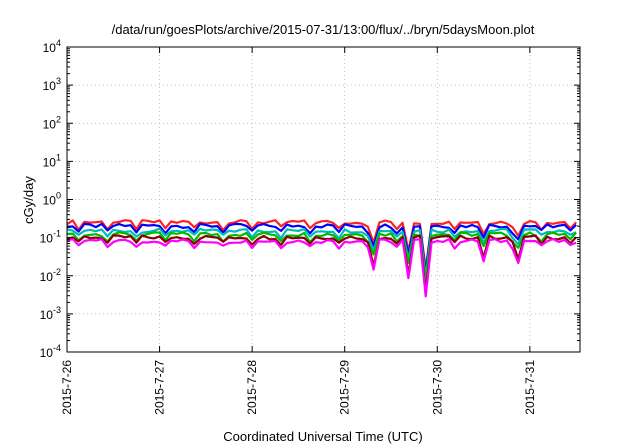 The width and height of the screenshot is (640, 448). What do you see at coordinates (52, 160) in the screenshot?
I see `y-tick-label: 10¹` at bounding box center [52, 160].